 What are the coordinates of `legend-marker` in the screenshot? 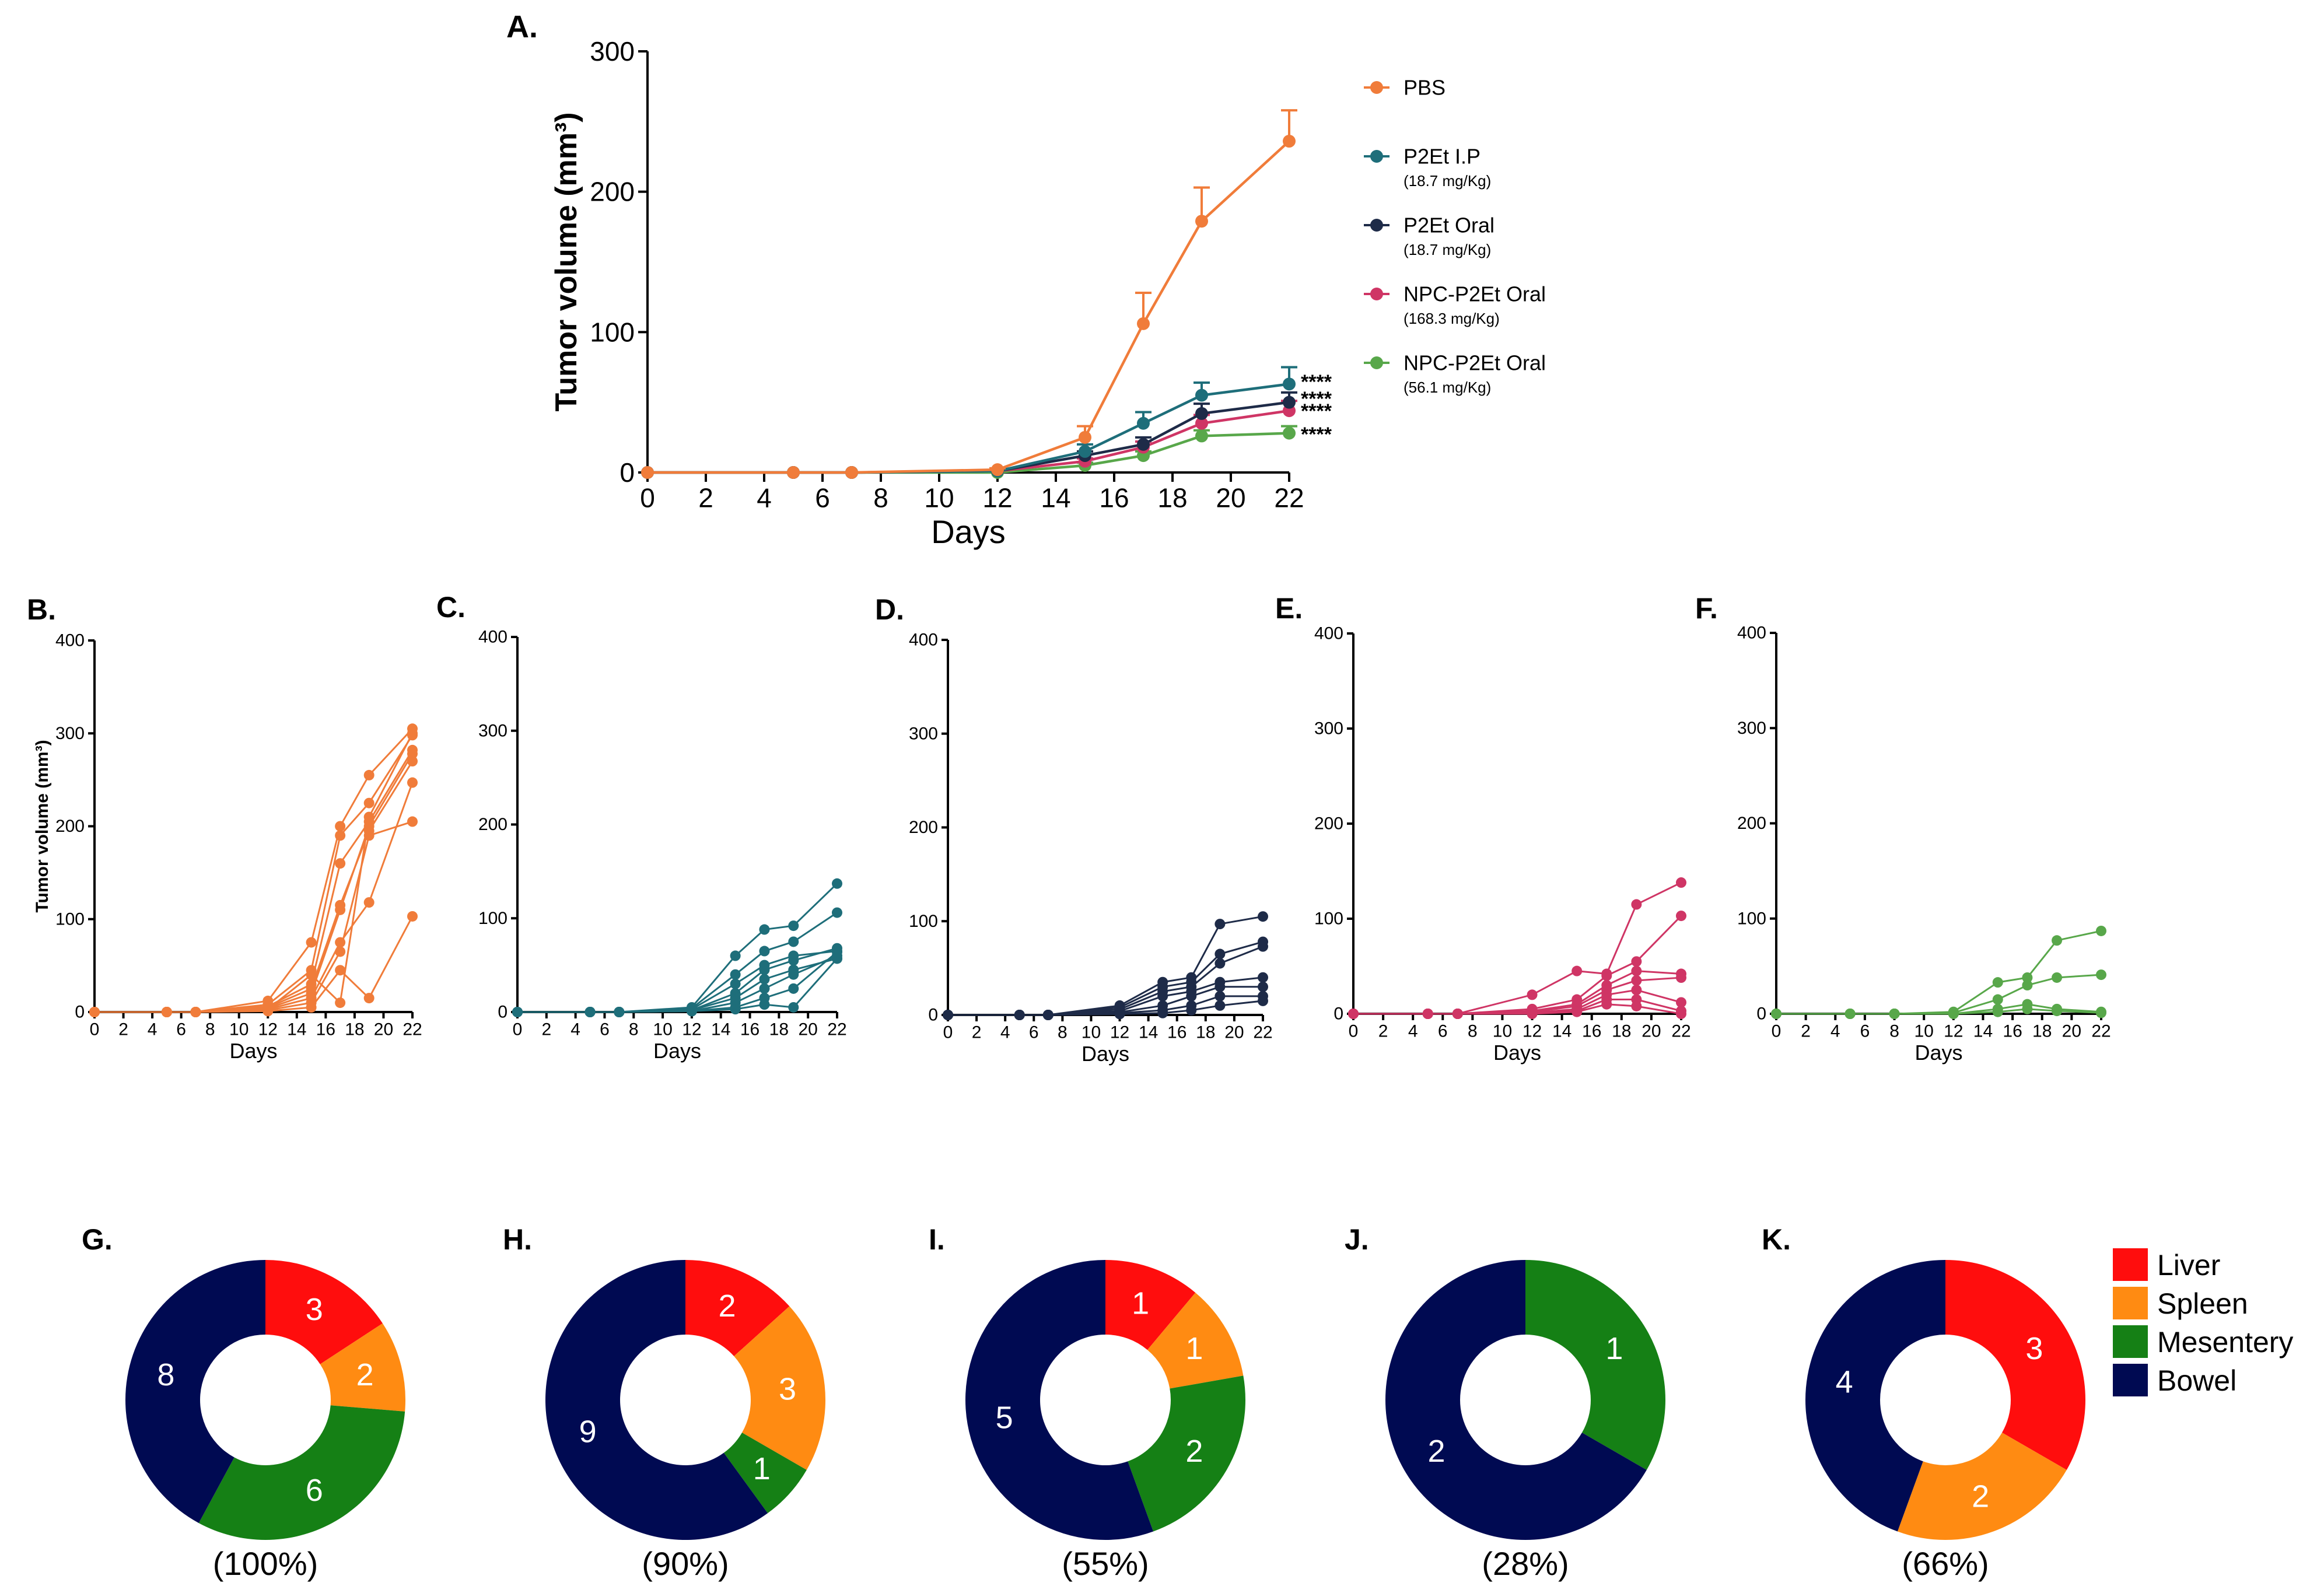 It's located at (1377, 87).